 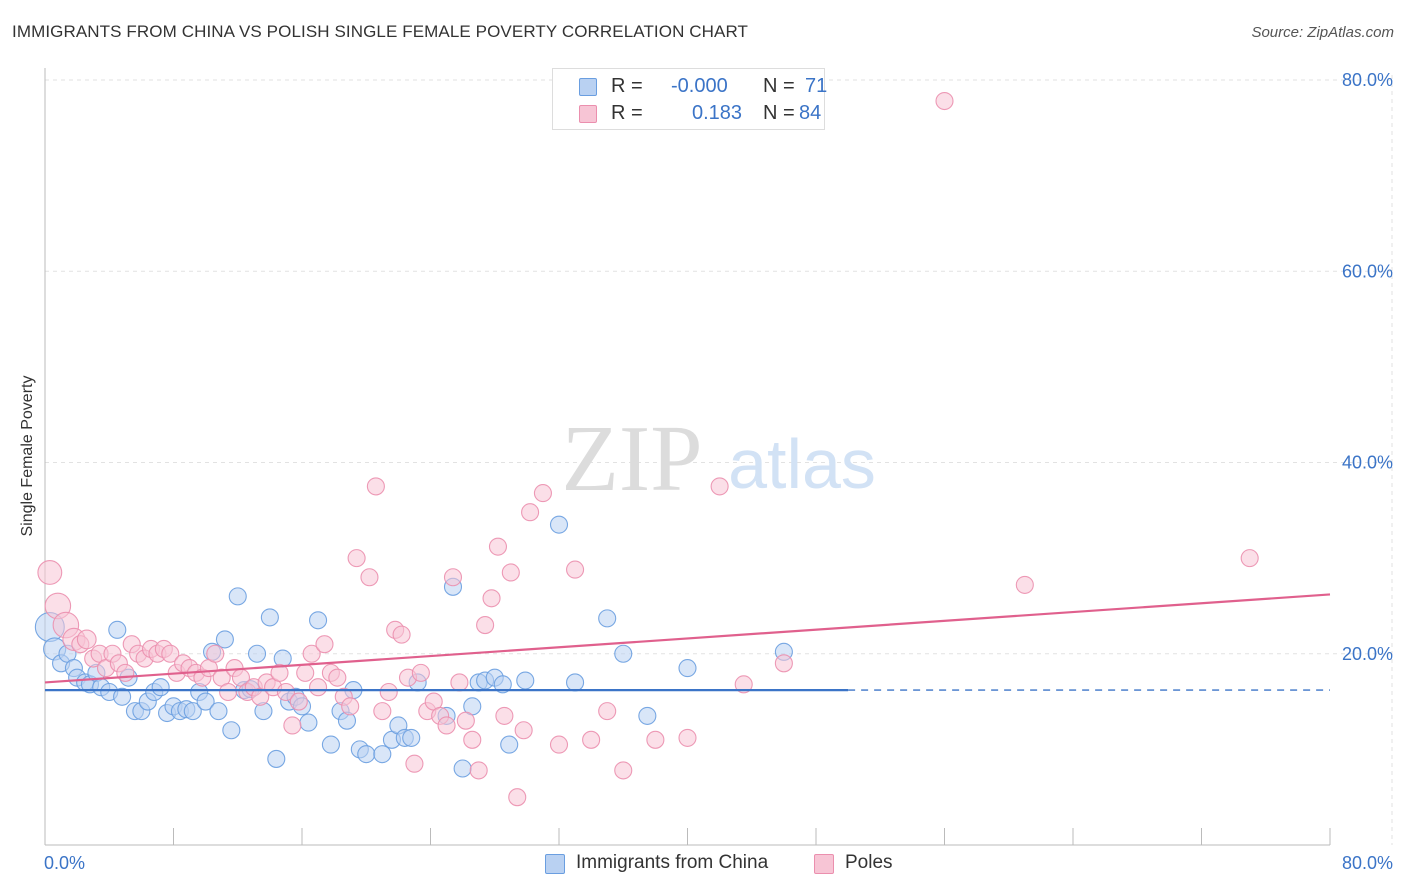 I want to click on stats-legend: R = -0.000 N = 71 R = 0.183 N = 84, so click(x=690, y=99).